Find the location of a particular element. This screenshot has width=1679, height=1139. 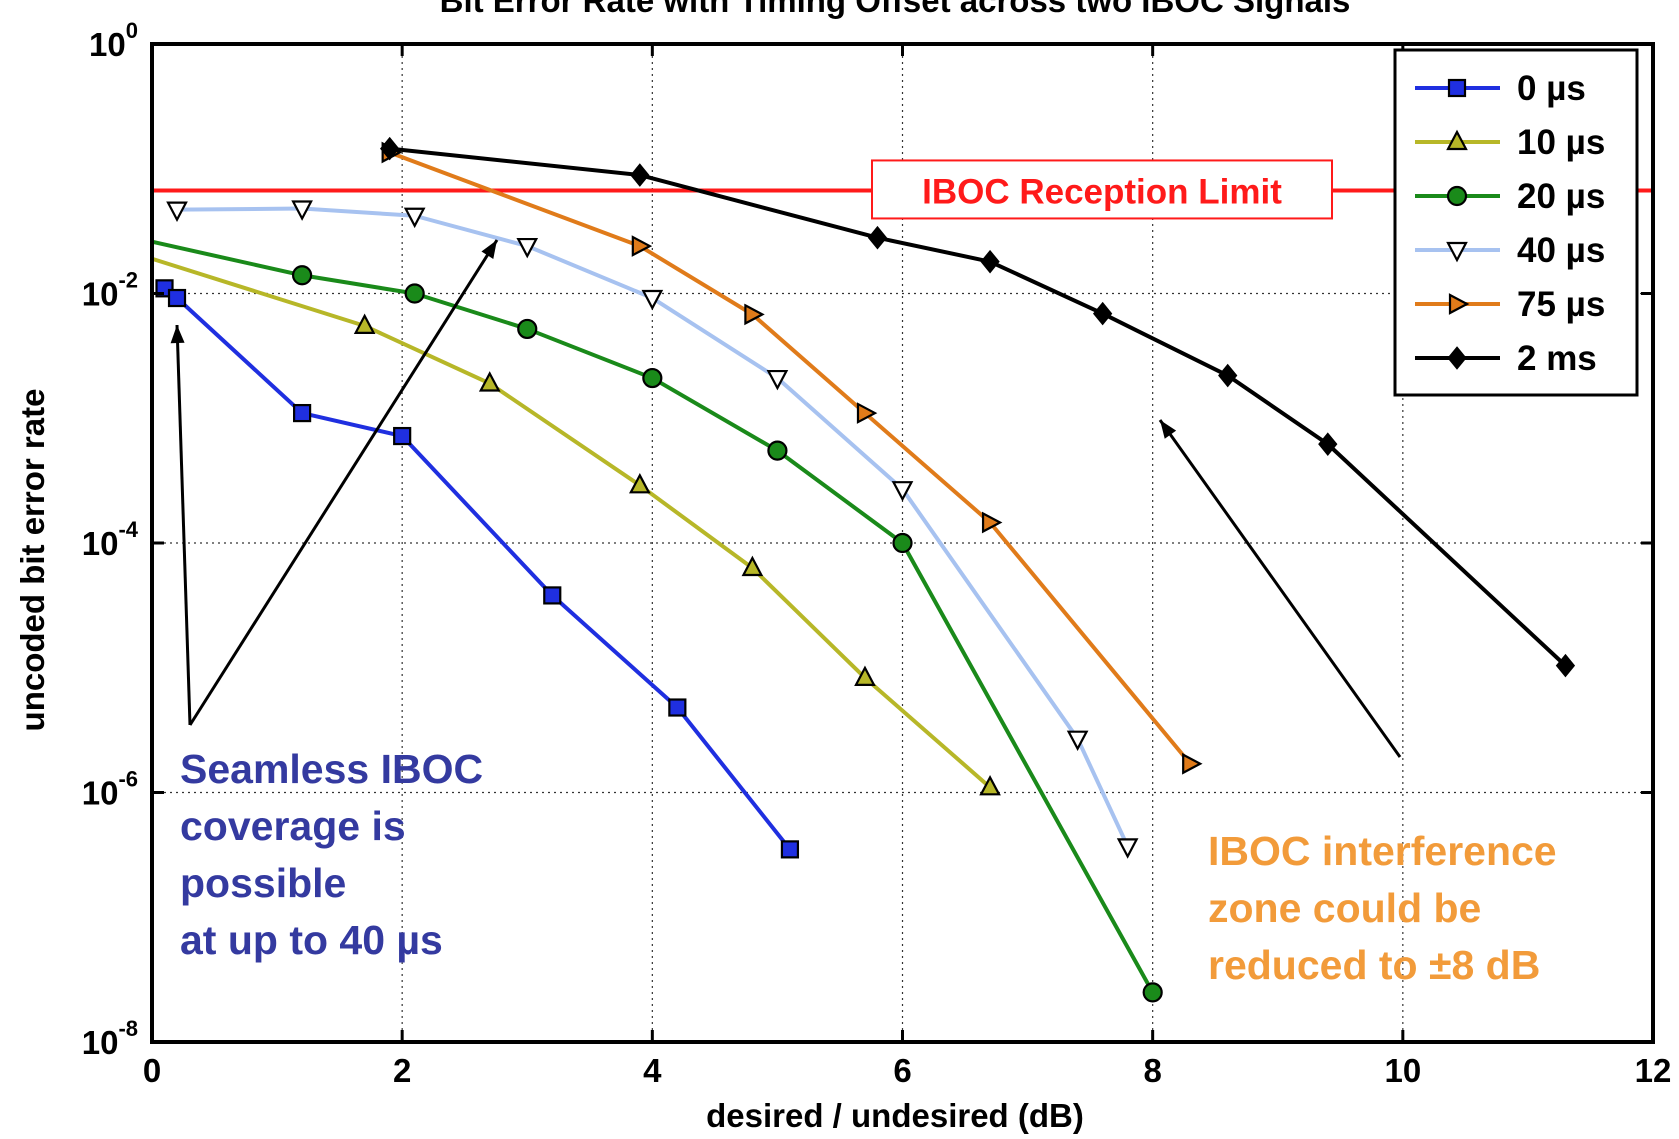

legend-label: 2 ms is located at coordinates (1557, 358).